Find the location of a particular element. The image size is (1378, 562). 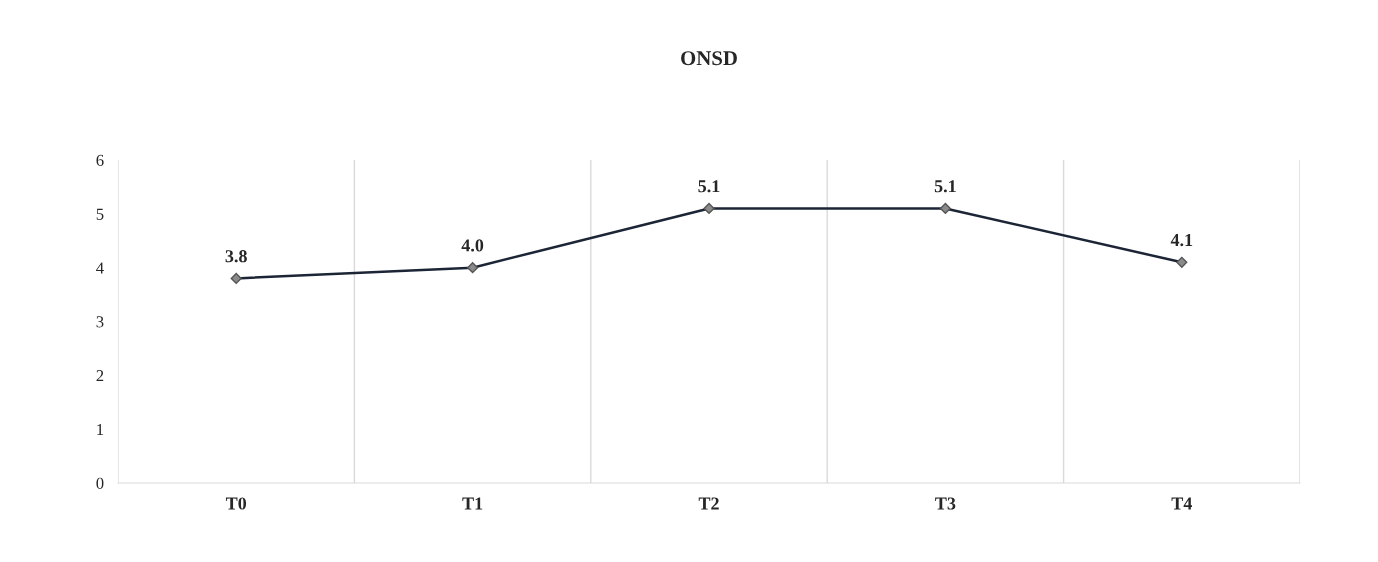

y-tick-label: 5 is located at coordinates (100, 214).